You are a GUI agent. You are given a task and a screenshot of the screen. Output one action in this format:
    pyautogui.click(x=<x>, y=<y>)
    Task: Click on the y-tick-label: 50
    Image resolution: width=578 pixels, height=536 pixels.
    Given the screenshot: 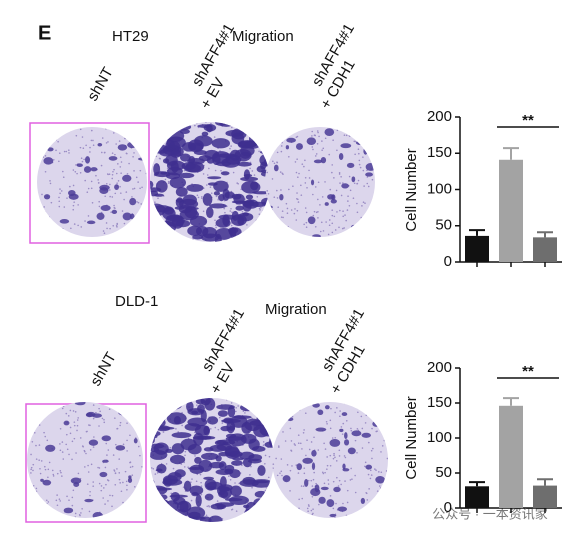 What is the action you would take?
    pyautogui.click(x=443, y=225)
    